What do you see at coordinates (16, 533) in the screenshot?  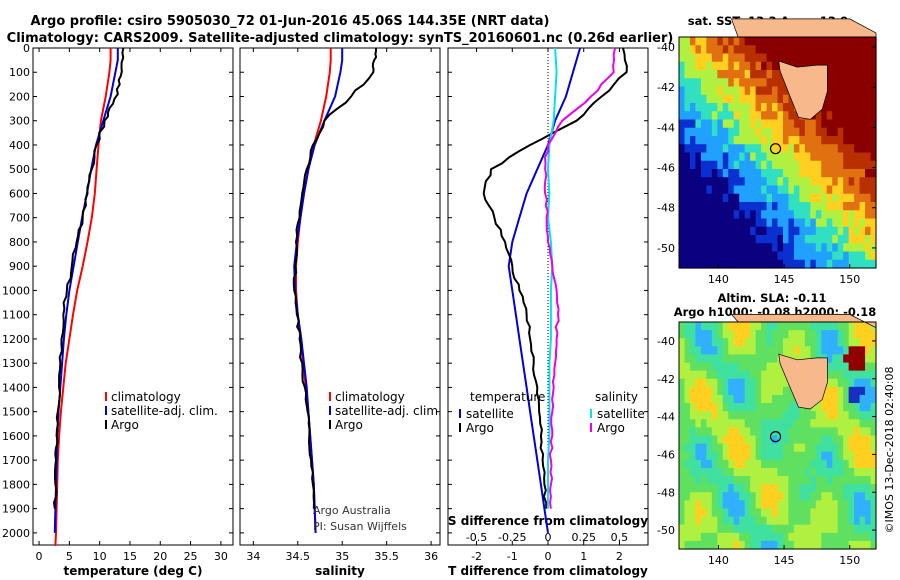 I see `y-tick-label: 2000` at bounding box center [16, 533].